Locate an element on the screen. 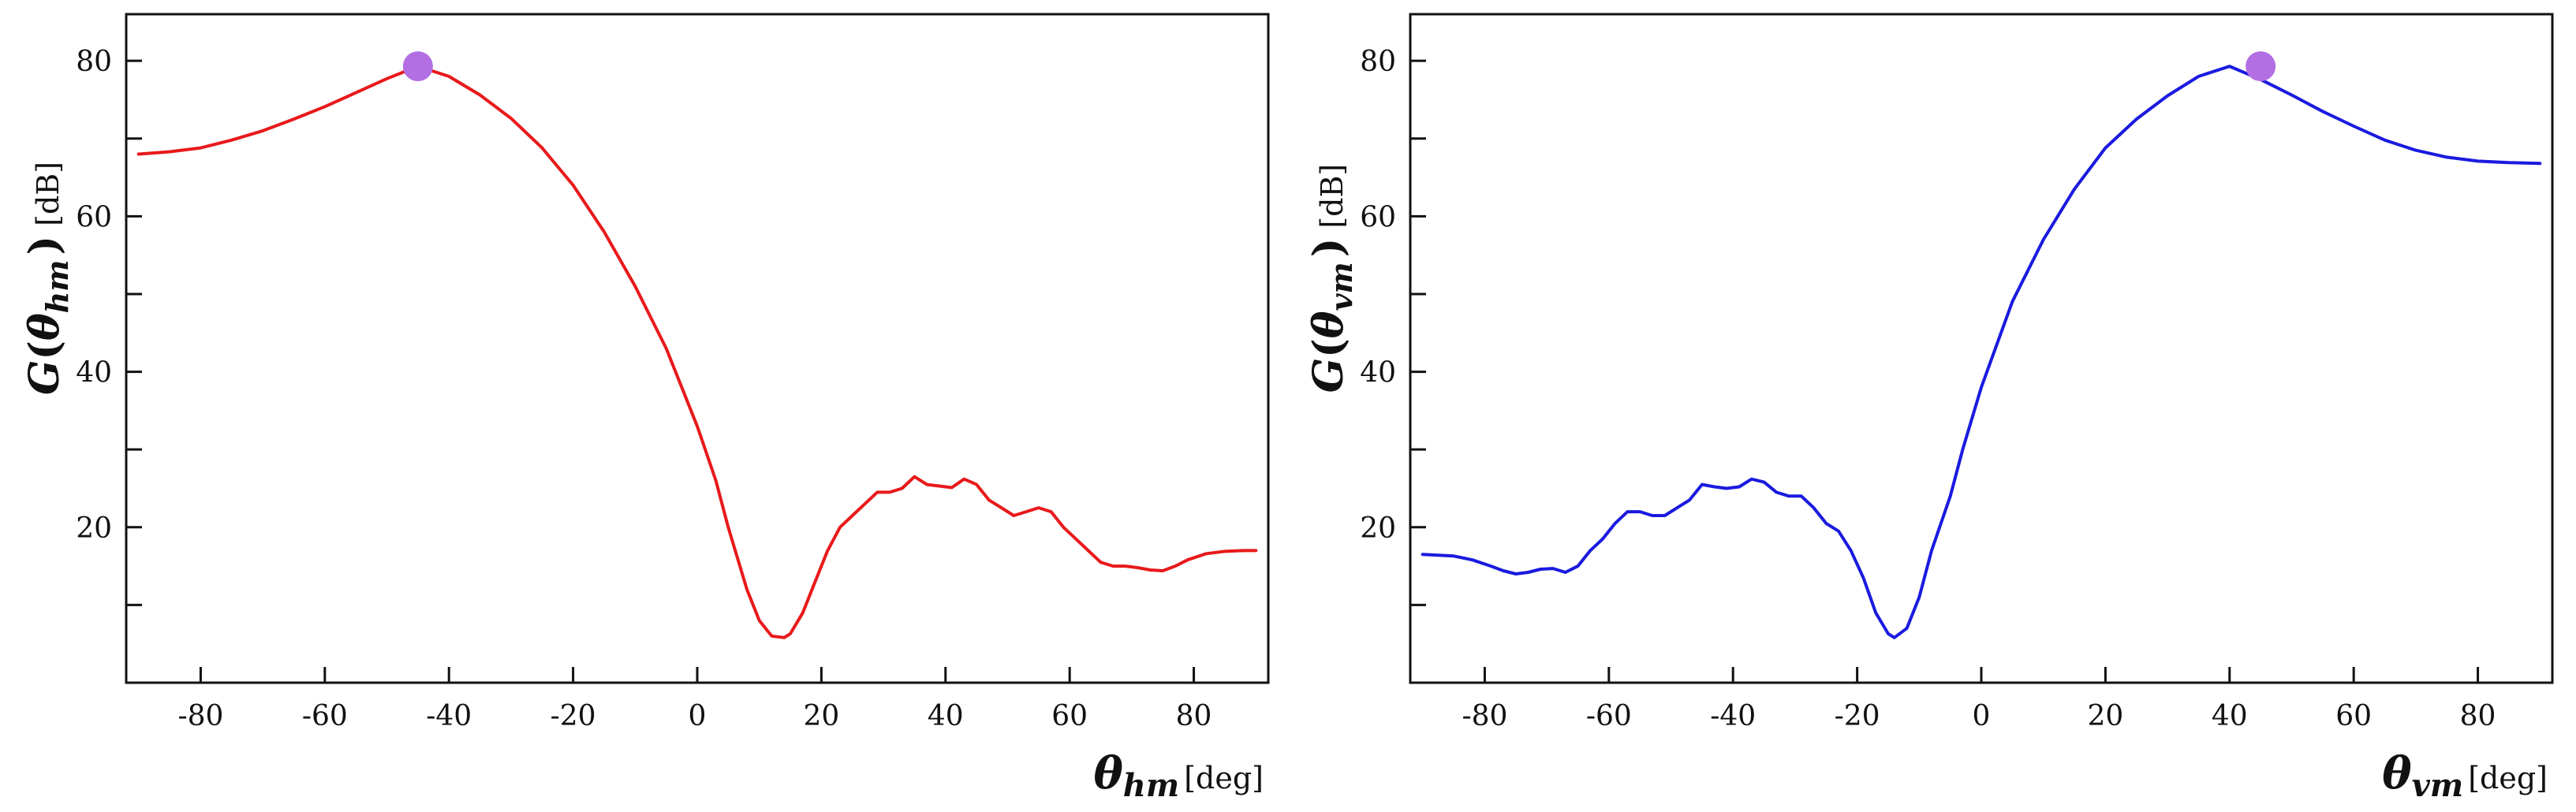 This screenshot has height=812, width=2576. x-axis-label: θvm [deg] is located at coordinates (2465, 775).